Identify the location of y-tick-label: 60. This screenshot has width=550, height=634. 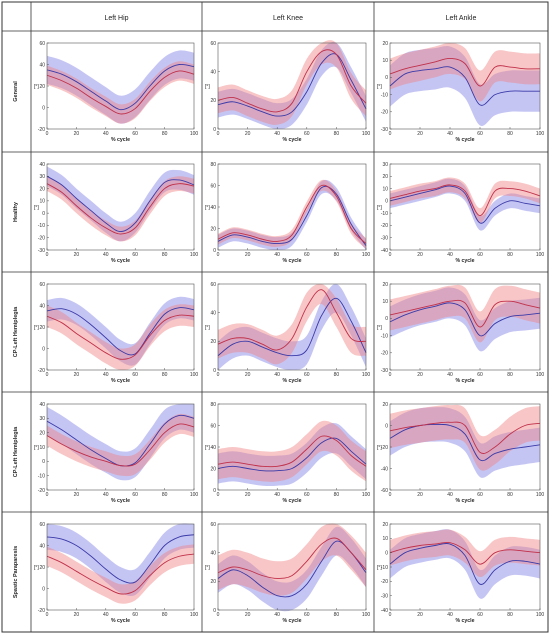
(213, 285).